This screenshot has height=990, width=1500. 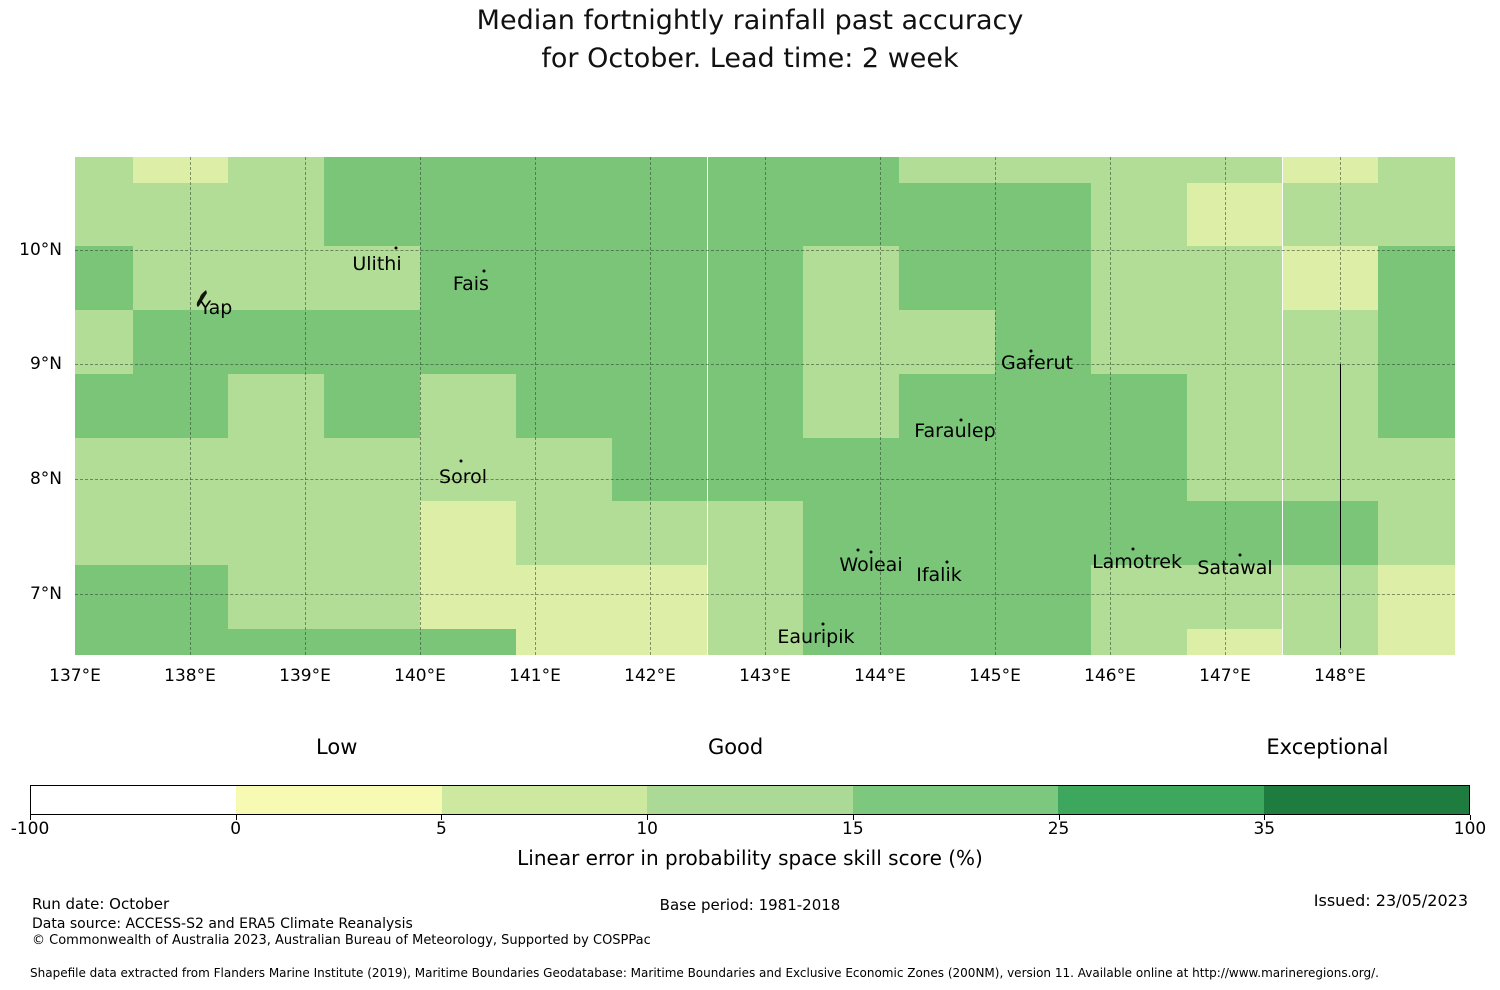 I want to click on colorbar-tick-label: 35, so click(x=1264, y=829).